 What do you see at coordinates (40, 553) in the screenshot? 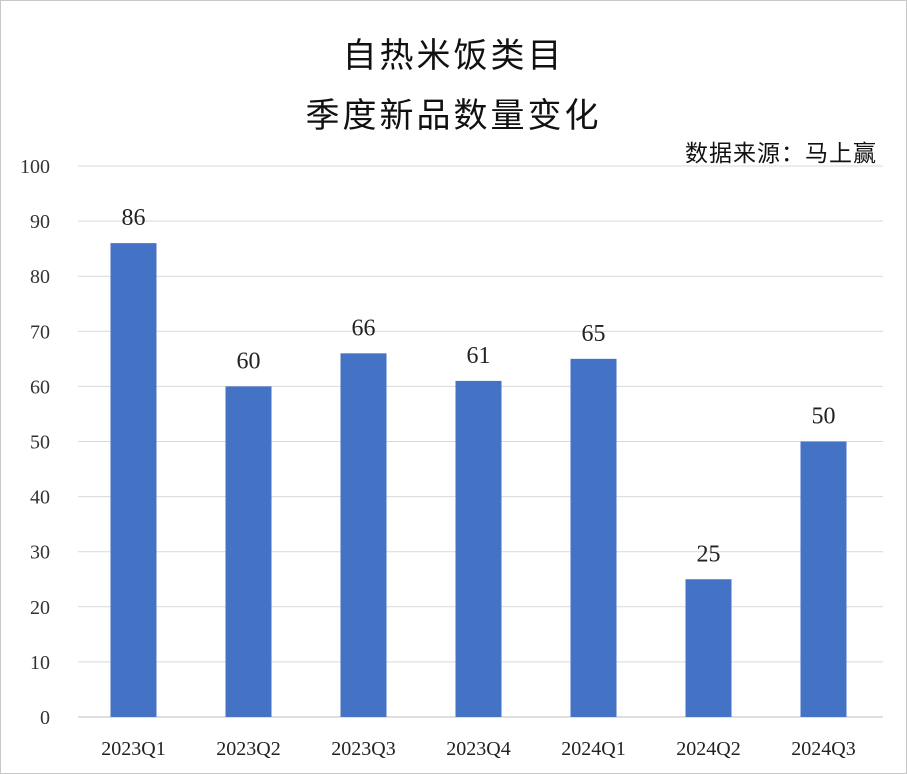
I see `y-tick-label: 30` at bounding box center [40, 553].